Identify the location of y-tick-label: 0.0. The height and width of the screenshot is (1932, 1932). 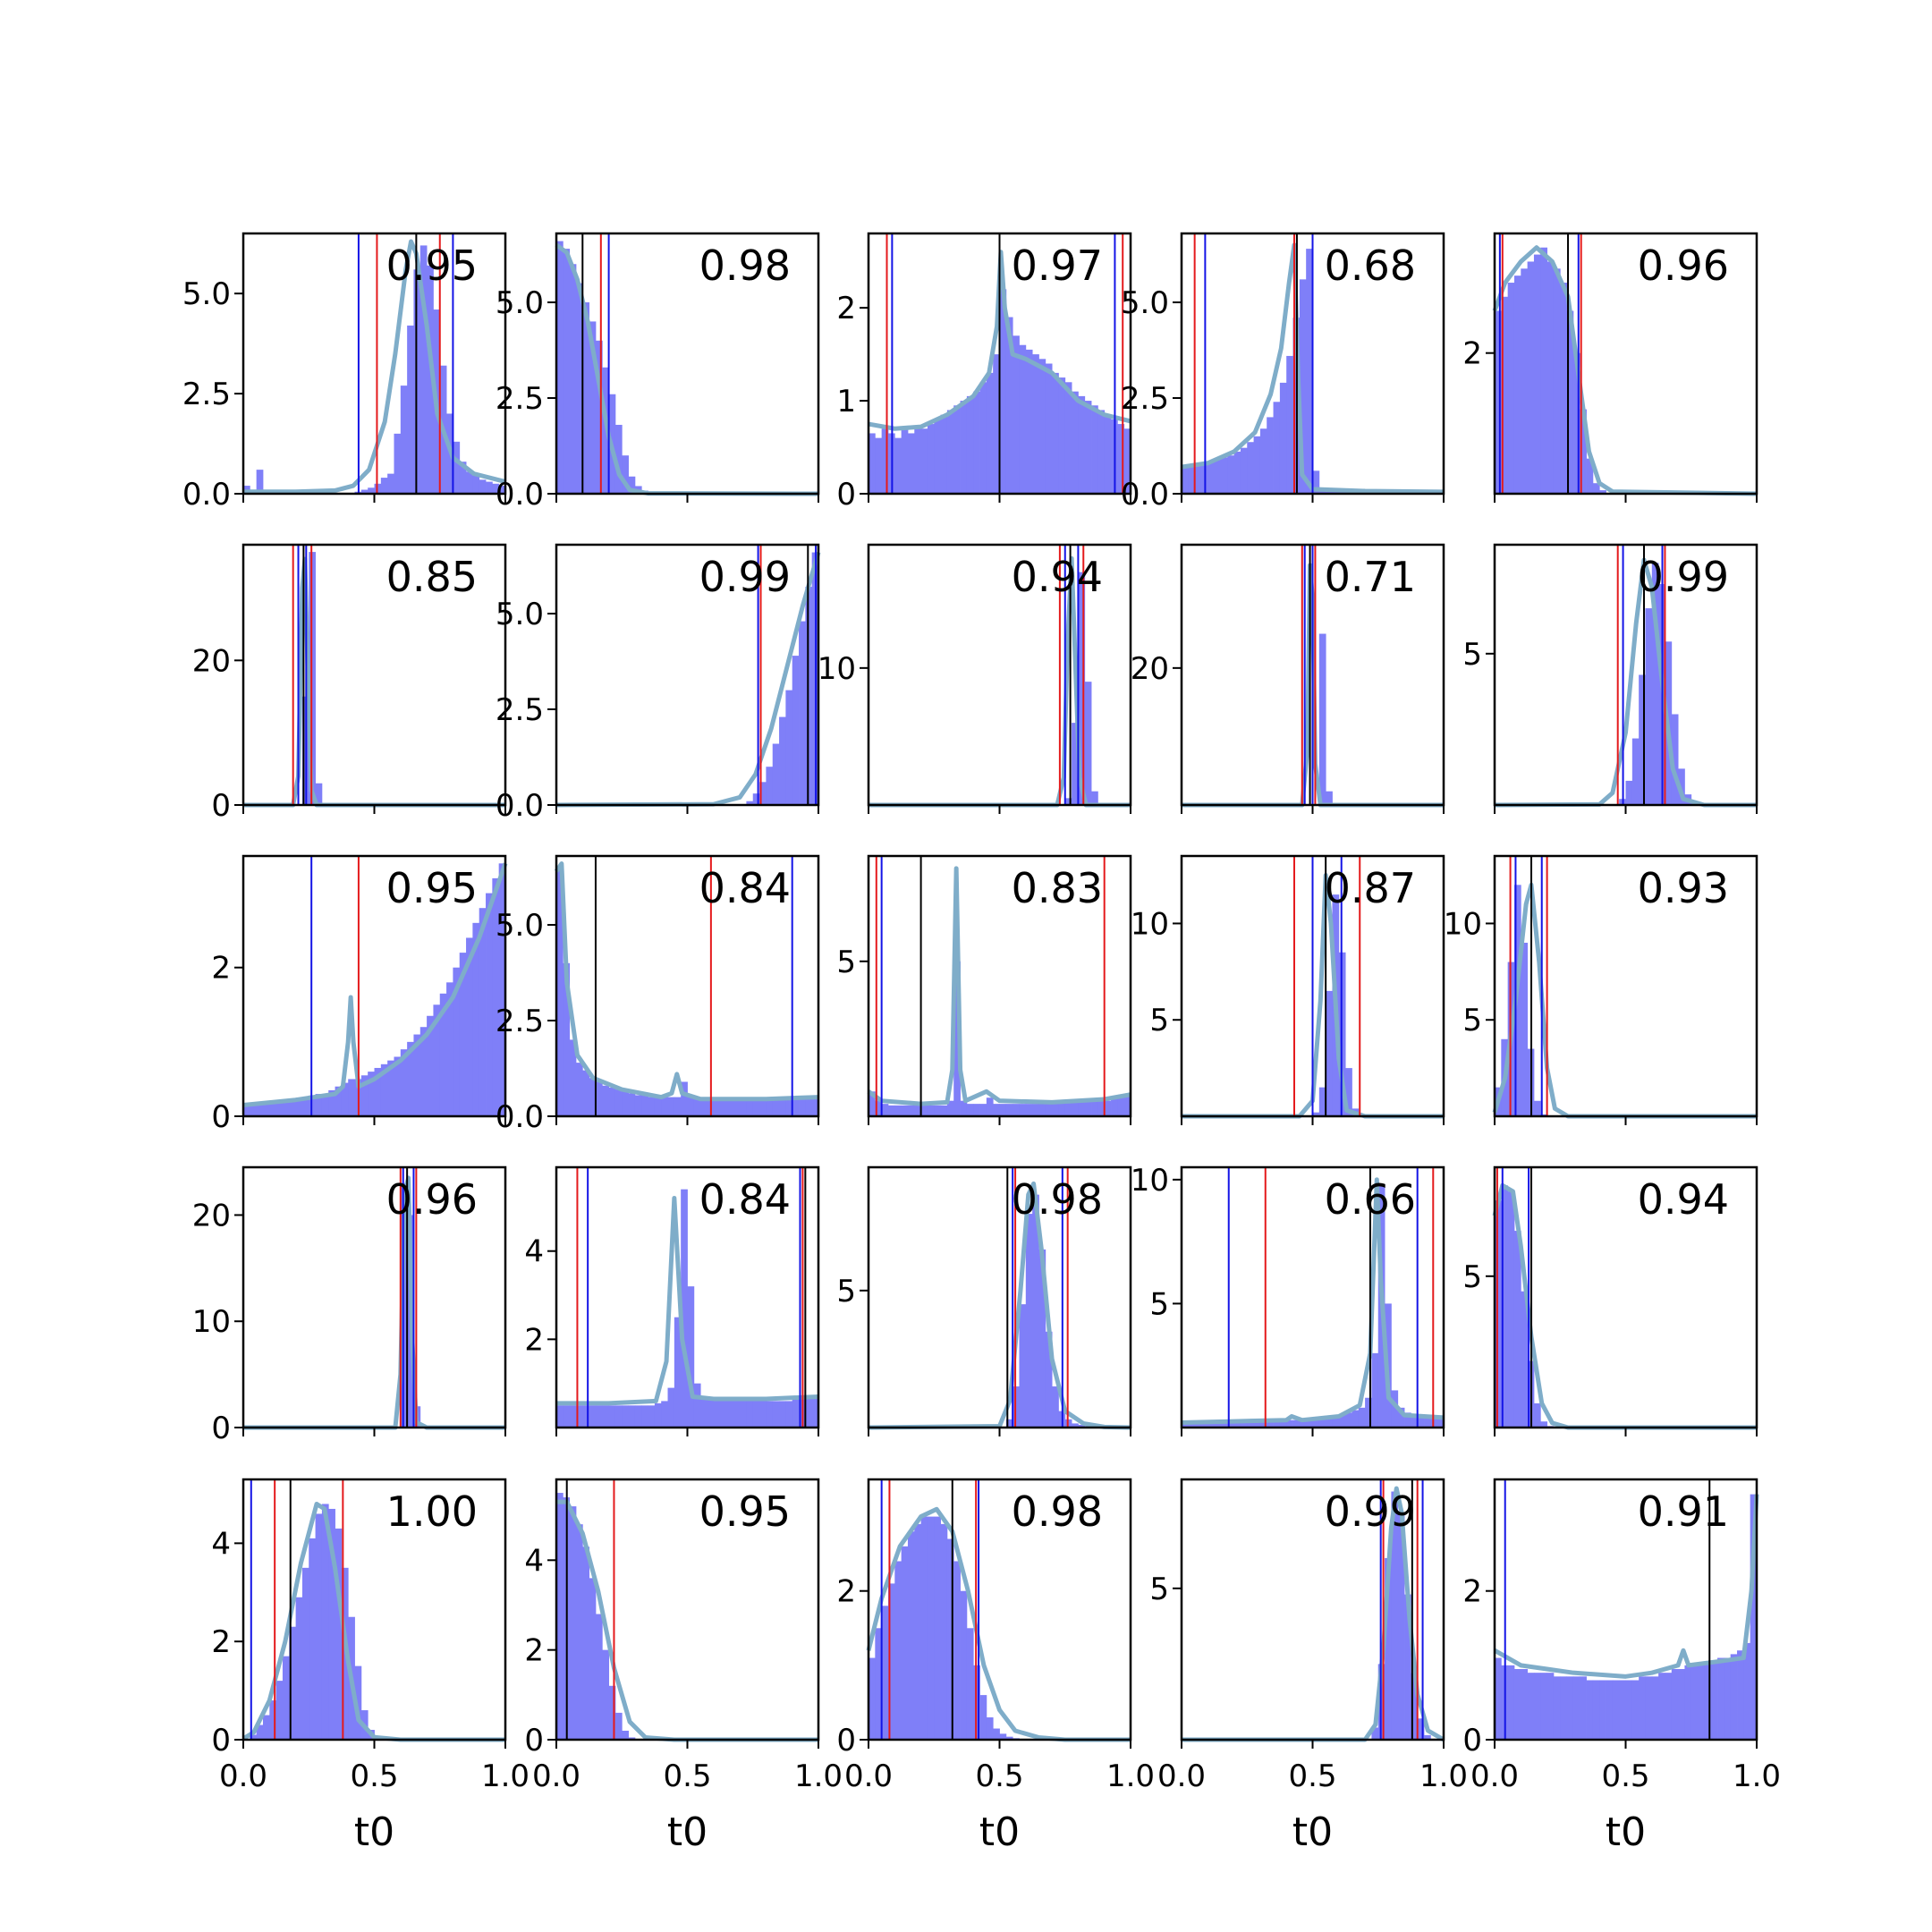
(520, 806).